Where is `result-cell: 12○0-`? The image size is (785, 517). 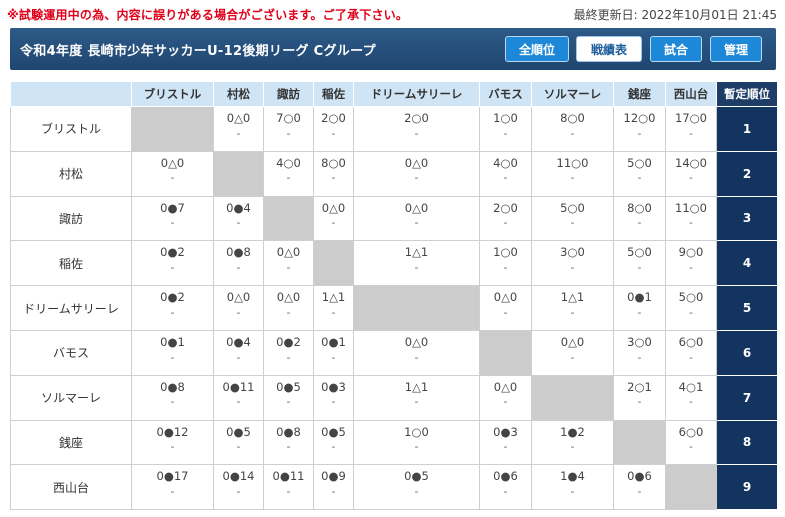 result-cell: 12○0- is located at coordinates (639, 129).